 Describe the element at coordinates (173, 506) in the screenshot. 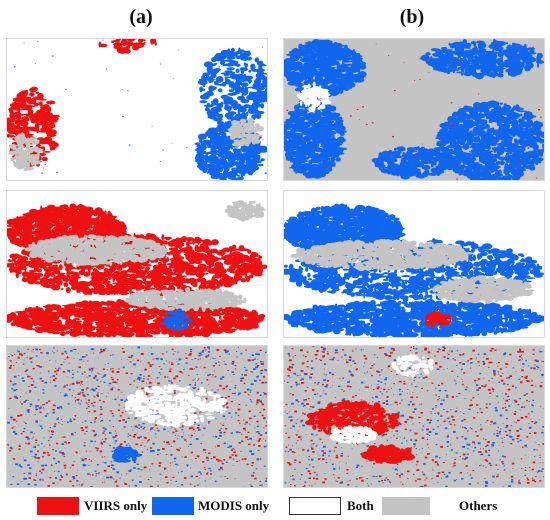

I see `legend-swatch-modis` at that location.